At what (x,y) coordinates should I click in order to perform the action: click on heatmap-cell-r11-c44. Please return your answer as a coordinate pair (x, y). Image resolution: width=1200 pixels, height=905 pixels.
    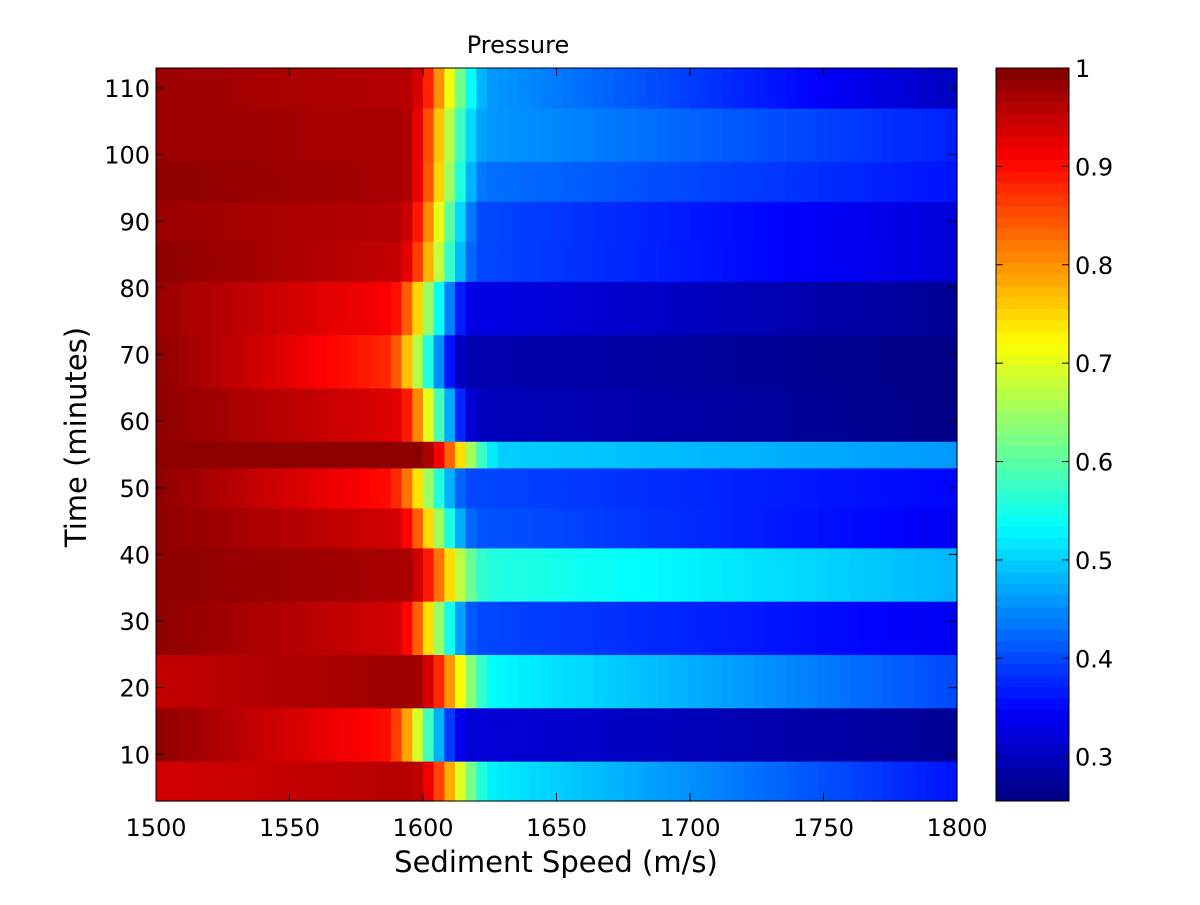
    Looking at the image, I should click on (631, 261).